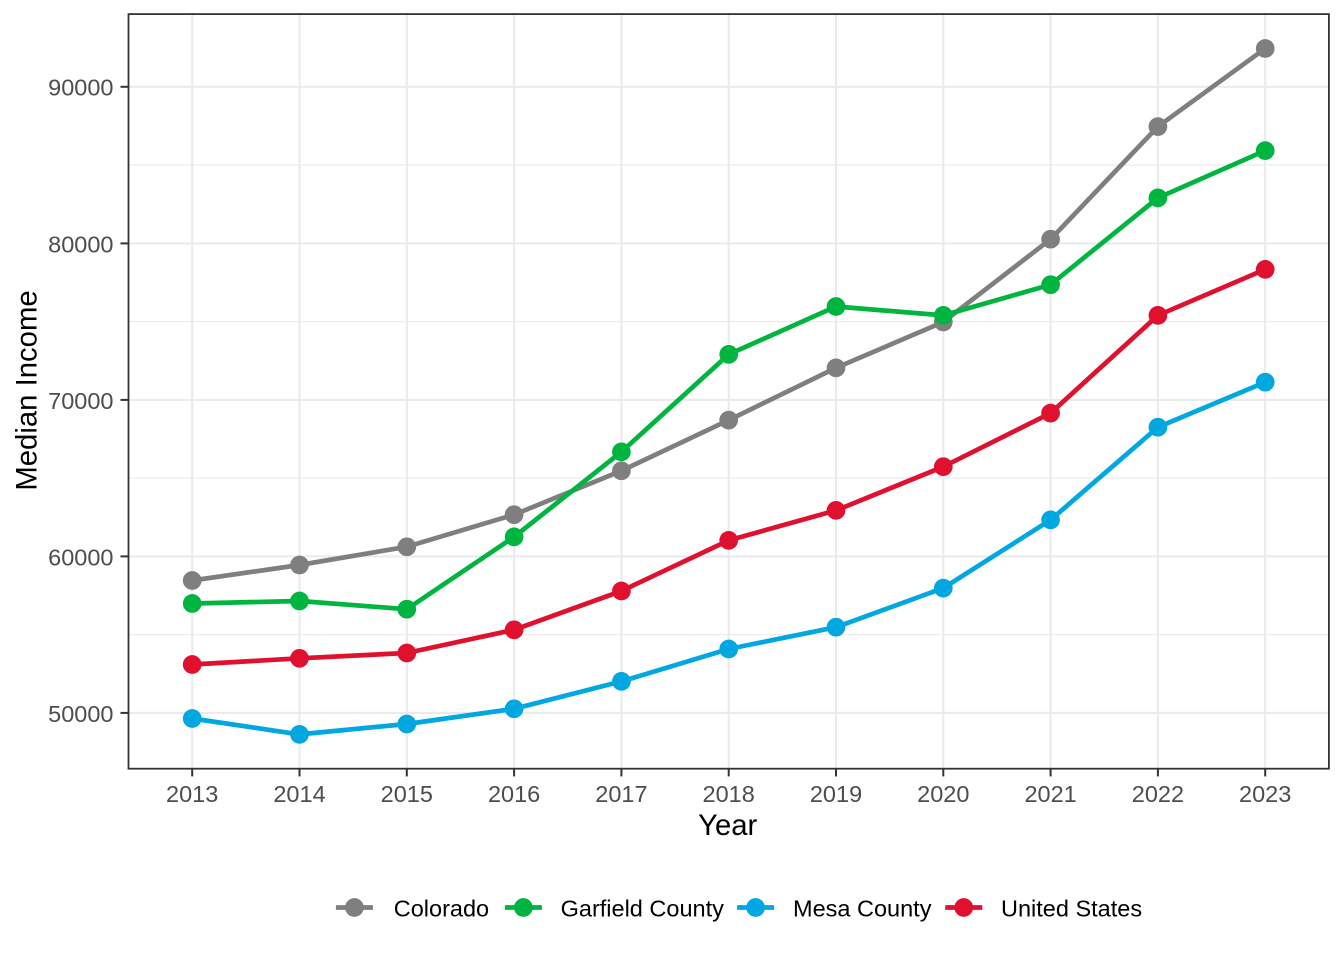  I want to click on svg-text: 50000, so click(80, 714).